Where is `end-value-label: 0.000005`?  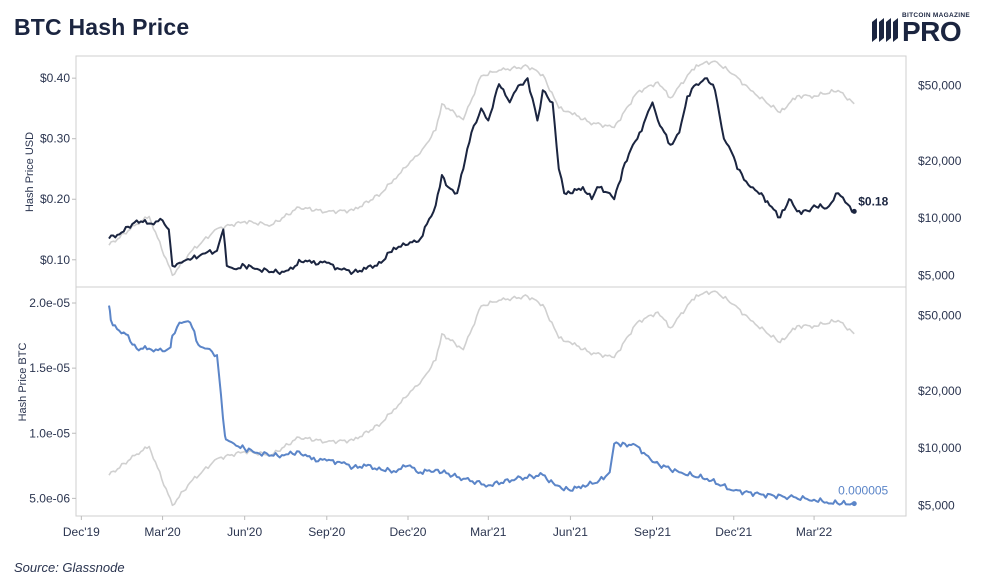
end-value-label: 0.000005 is located at coordinates (863, 491).